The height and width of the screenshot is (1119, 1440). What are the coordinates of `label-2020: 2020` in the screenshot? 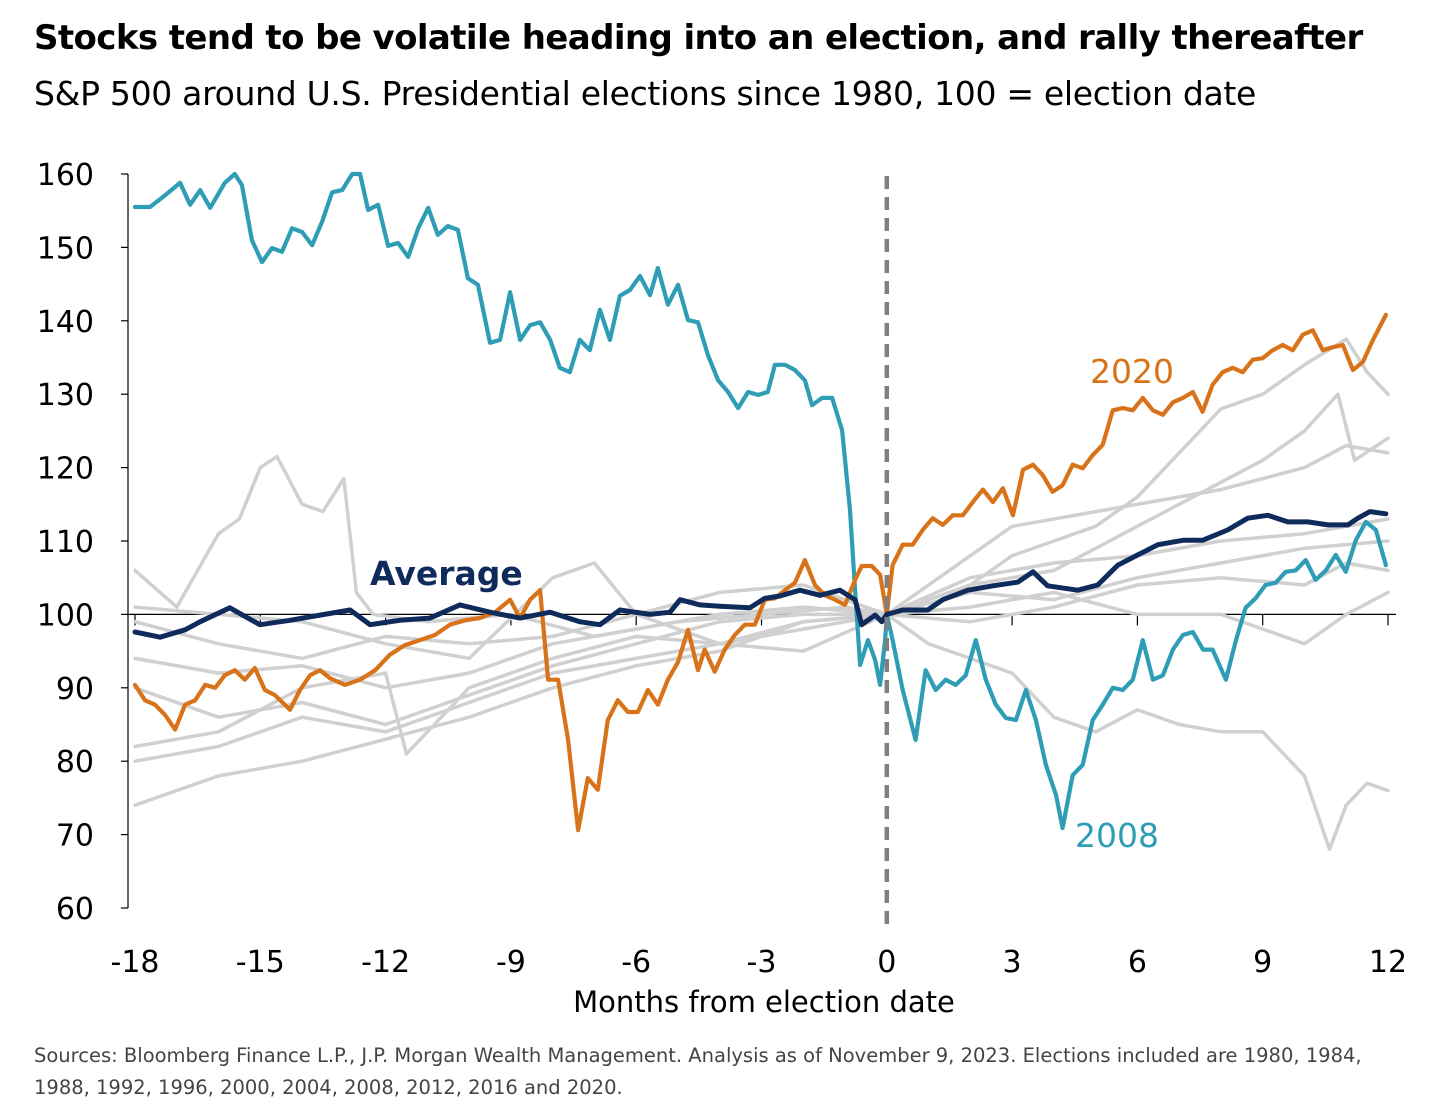 It's located at (1132, 371).